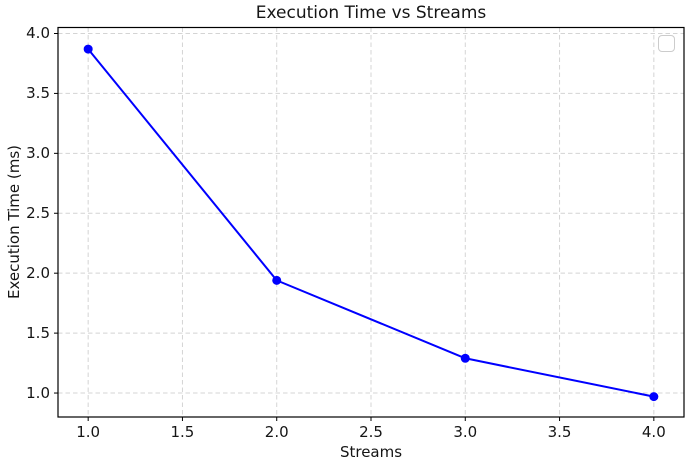  I want to click on x-tick-label: 1.5, so click(182, 432).